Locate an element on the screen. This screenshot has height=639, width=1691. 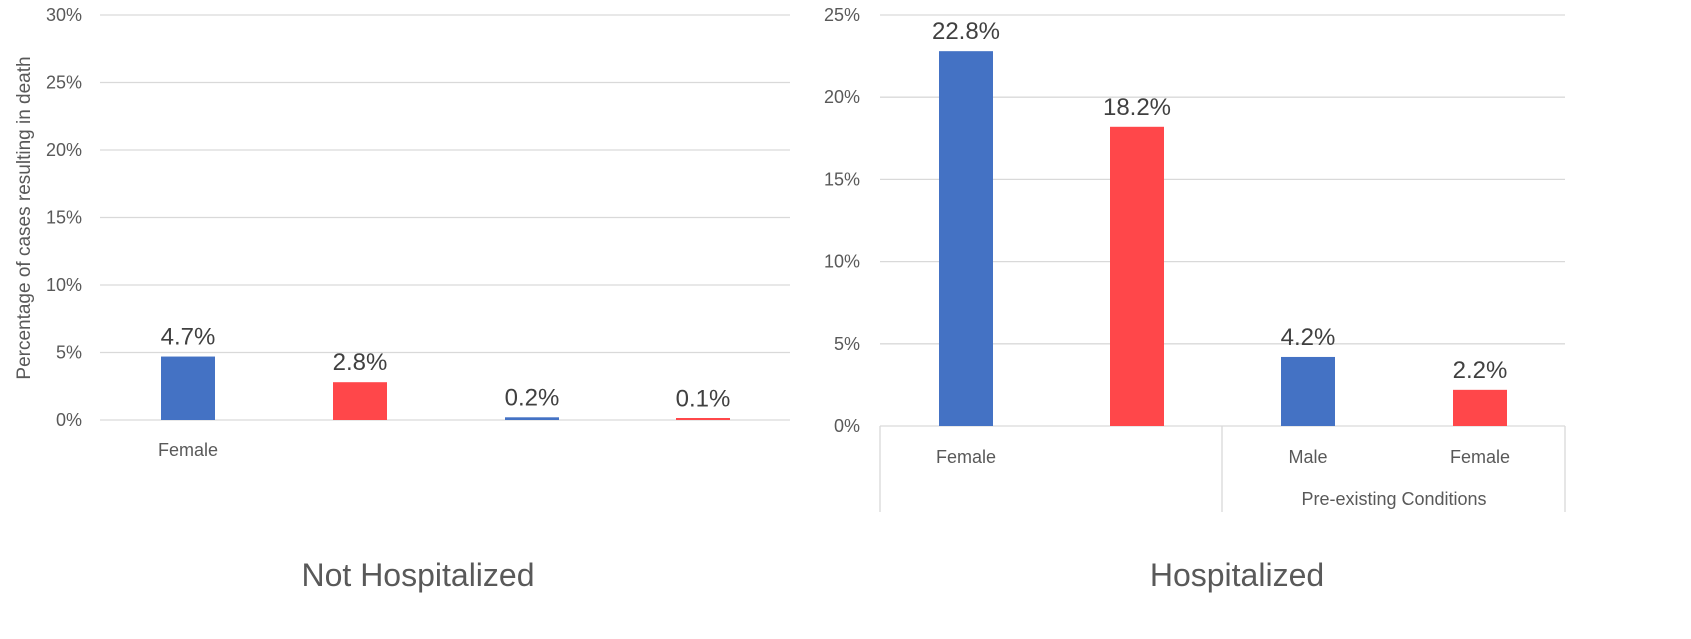
data-label: 0.2% is located at coordinates (532, 397).